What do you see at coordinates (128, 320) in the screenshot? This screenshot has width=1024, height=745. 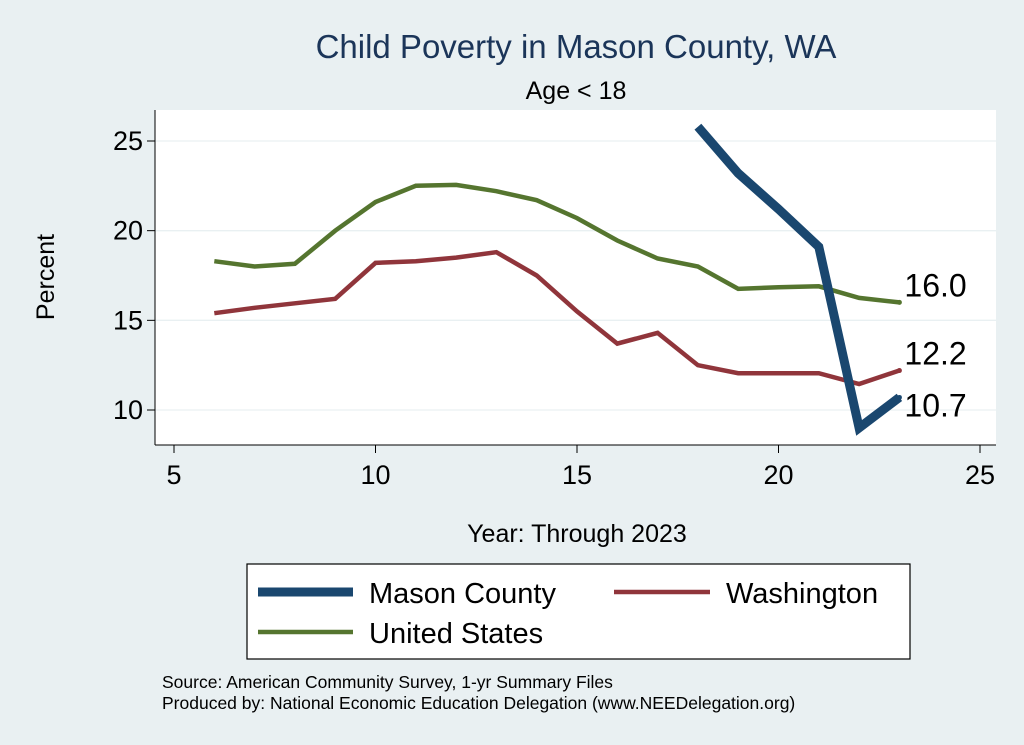 I see `y-tick-label: 15` at bounding box center [128, 320].